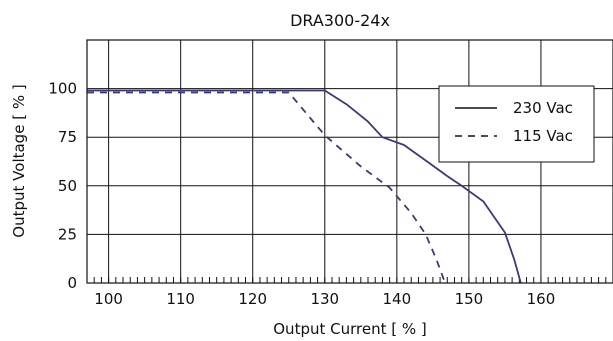 This screenshot has width=613, height=341. I want to click on x-tick-label-130: 130, so click(324, 299).